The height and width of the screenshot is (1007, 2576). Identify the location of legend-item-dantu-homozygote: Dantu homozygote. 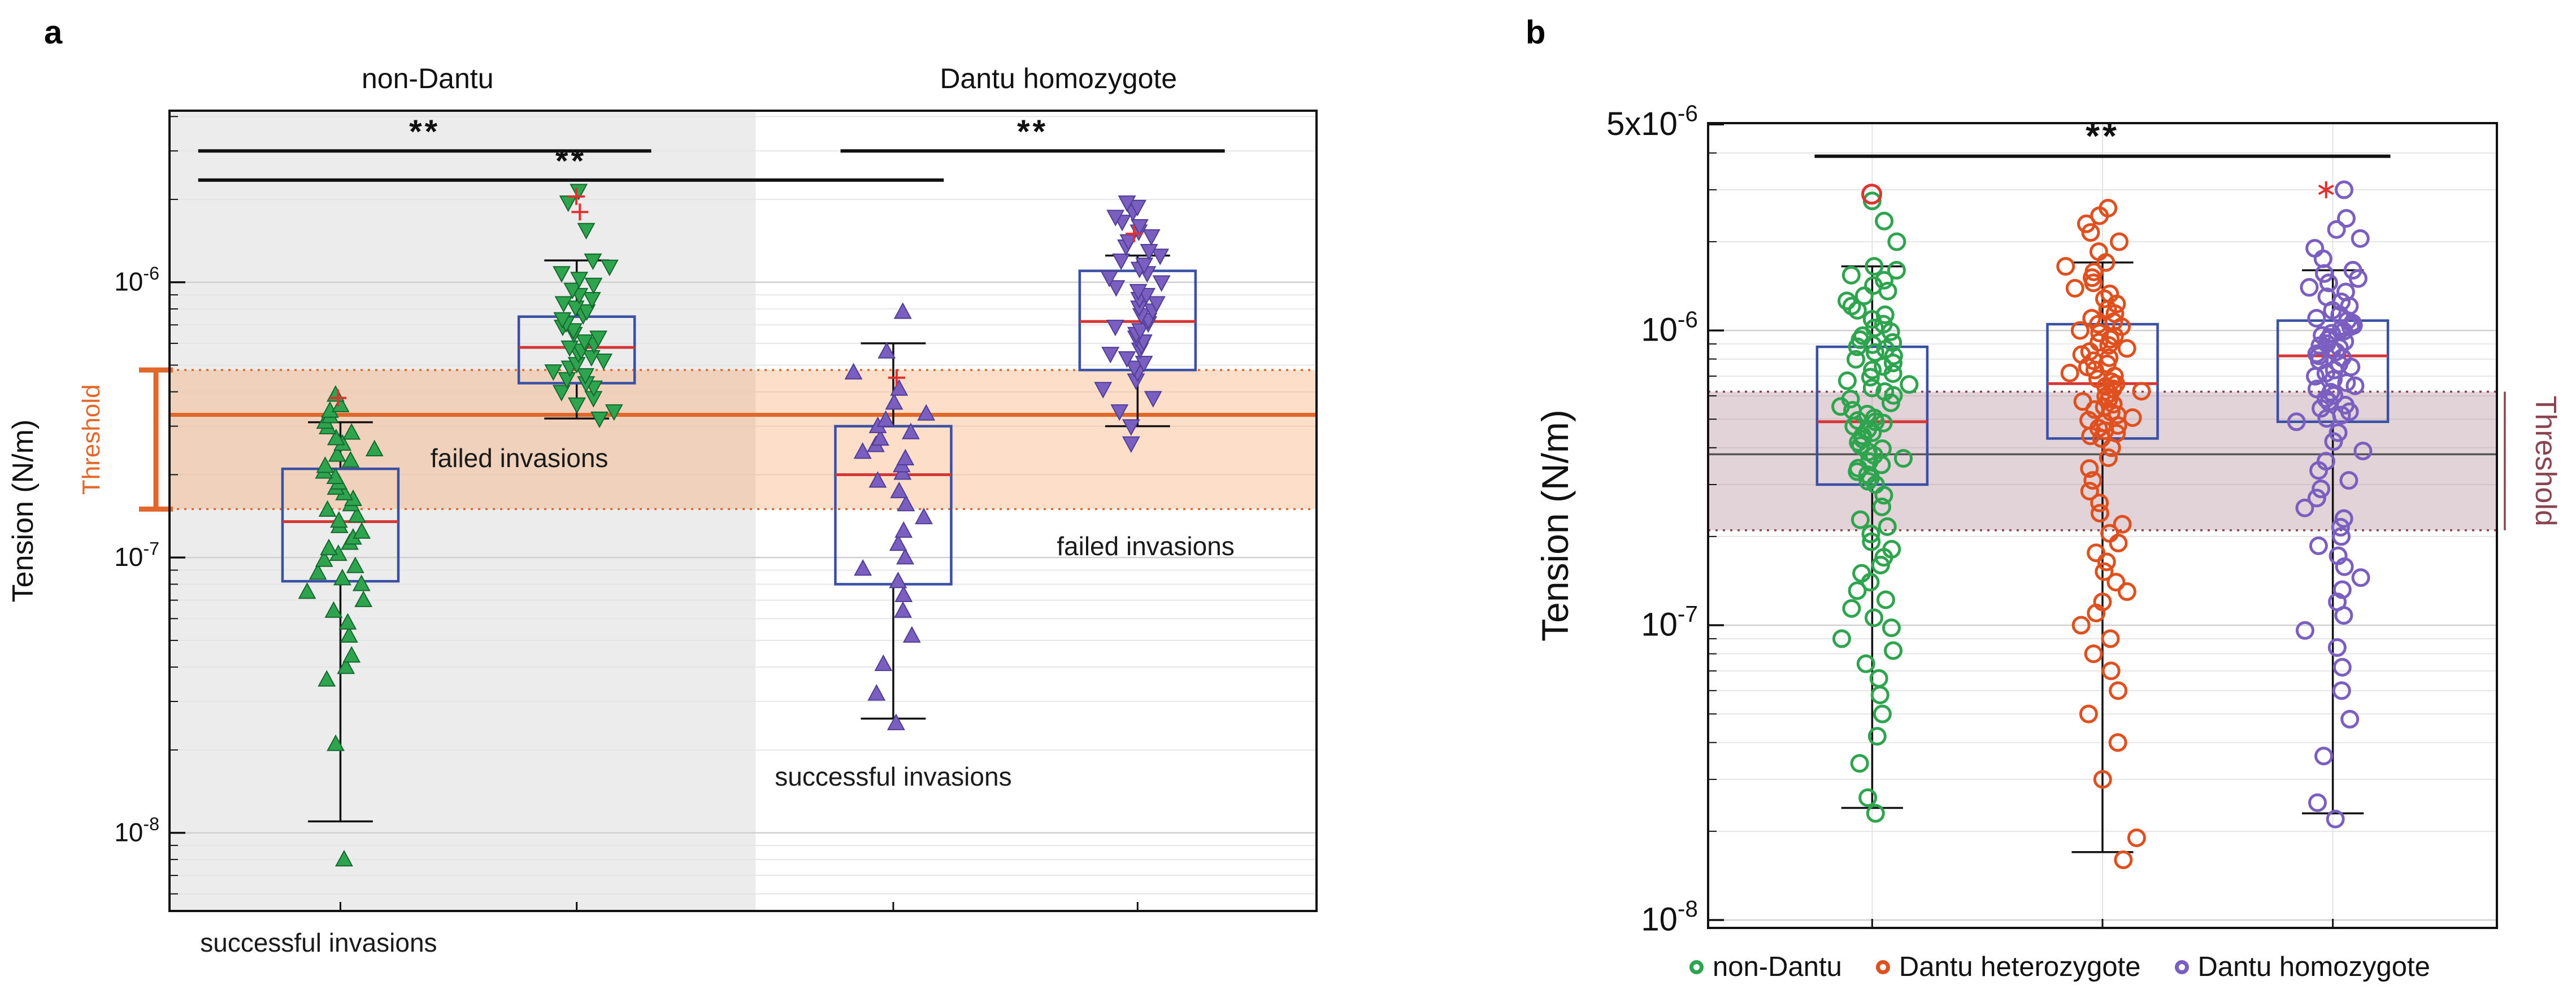
(2302, 967).